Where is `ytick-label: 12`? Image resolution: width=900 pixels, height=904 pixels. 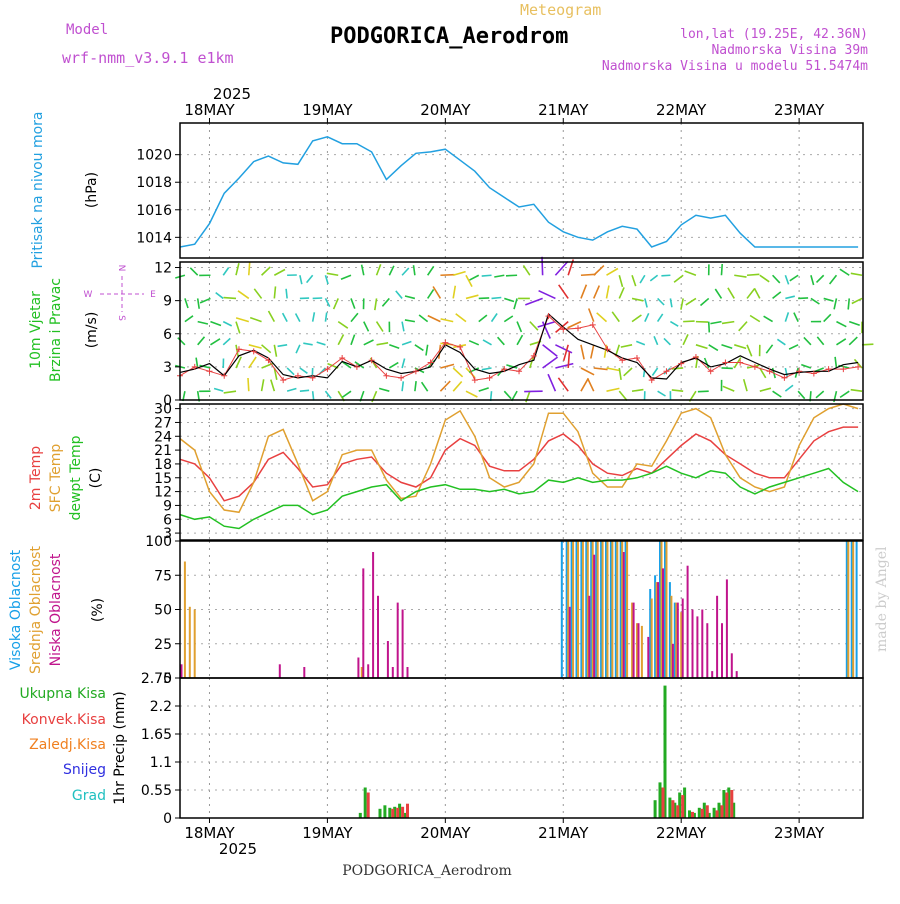 ytick-label: 12 is located at coordinates (163, 493).